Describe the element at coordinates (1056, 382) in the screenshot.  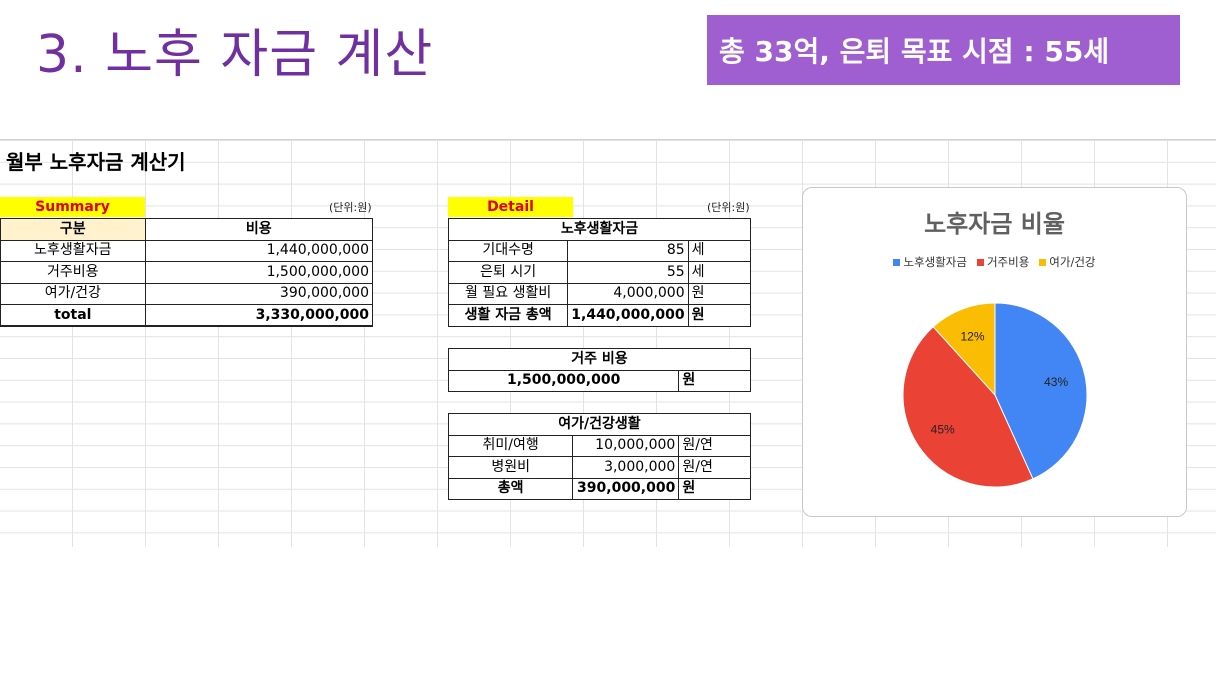
I see `pie-data-label: 43%` at that location.